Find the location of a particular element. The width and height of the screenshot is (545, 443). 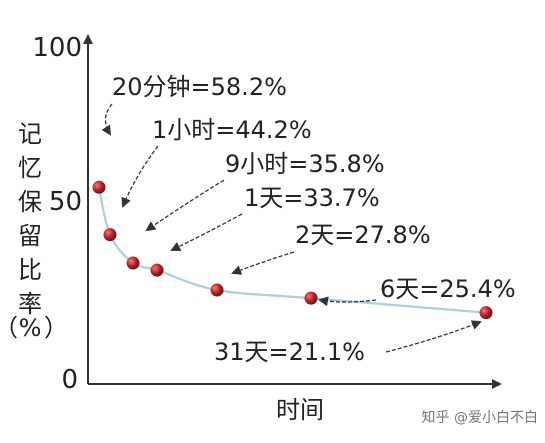

y-tick-label-0: 0 is located at coordinates (69, 380).